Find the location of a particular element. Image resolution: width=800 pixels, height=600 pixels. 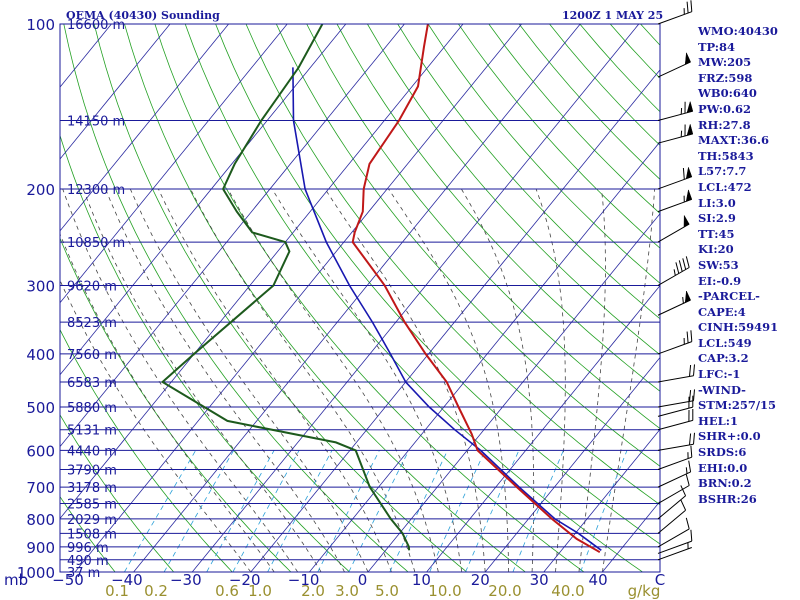

stability-index-item: WMO:40430 is located at coordinates (738, 31).